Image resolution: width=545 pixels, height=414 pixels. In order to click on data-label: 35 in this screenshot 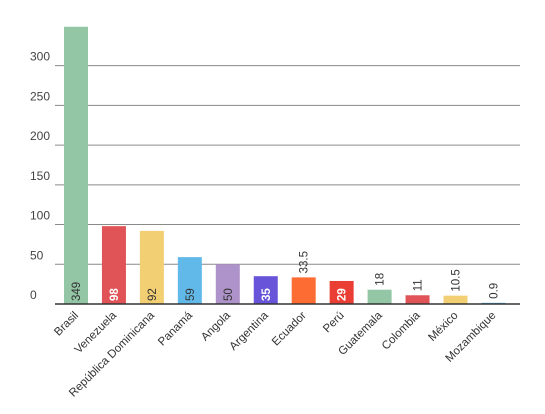, I will do `click(267, 294)`.